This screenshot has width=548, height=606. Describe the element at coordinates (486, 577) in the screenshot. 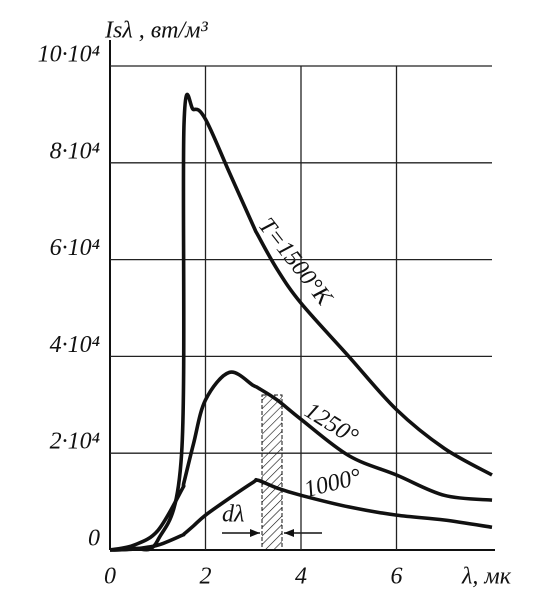

I see `x-axis-label: λ, мк` at that location.